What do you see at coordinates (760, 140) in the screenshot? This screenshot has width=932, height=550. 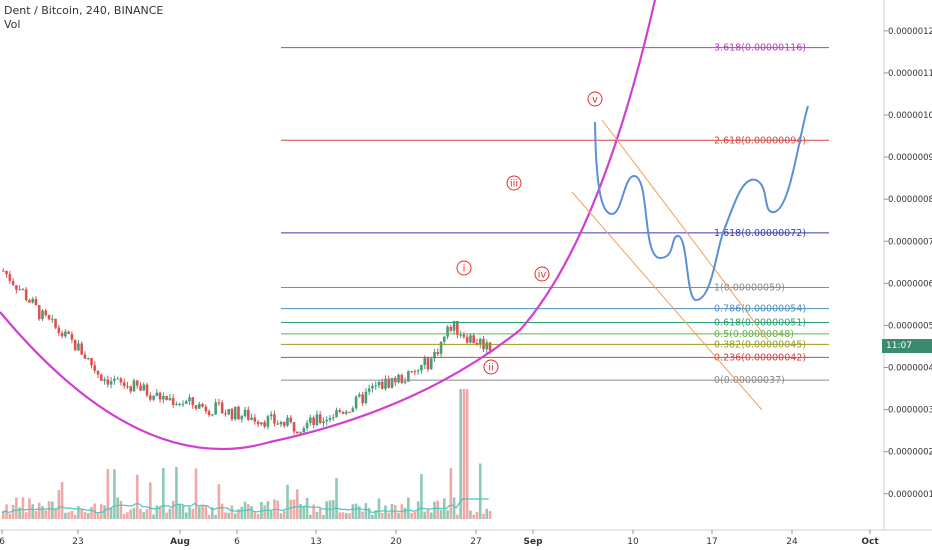 I see `fib-level-label: 2.618(0.00000094)` at bounding box center [760, 140].